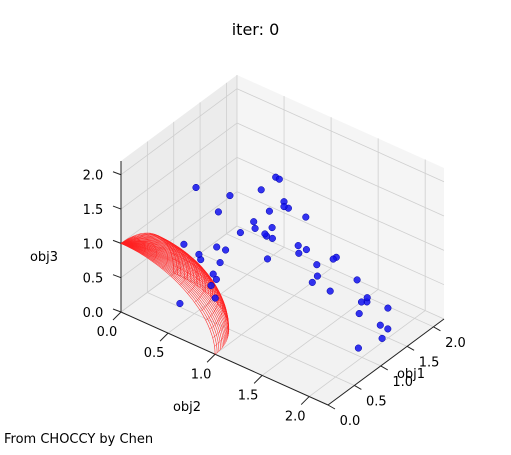 This screenshot has height=455, width=511. I want to click on chart-title: iter: 0, so click(255, 29).